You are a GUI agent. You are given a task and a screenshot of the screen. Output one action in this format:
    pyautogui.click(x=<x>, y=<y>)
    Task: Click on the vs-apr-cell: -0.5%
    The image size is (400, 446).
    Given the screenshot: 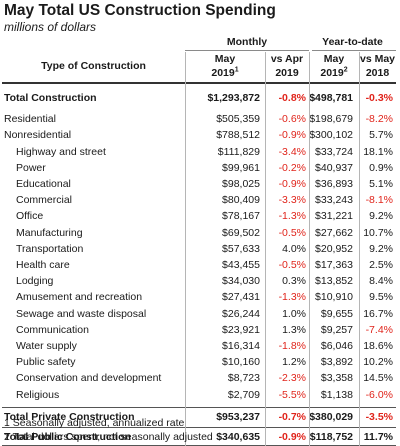 What is the action you would take?
    pyautogui.click(x=292, y=232)
    